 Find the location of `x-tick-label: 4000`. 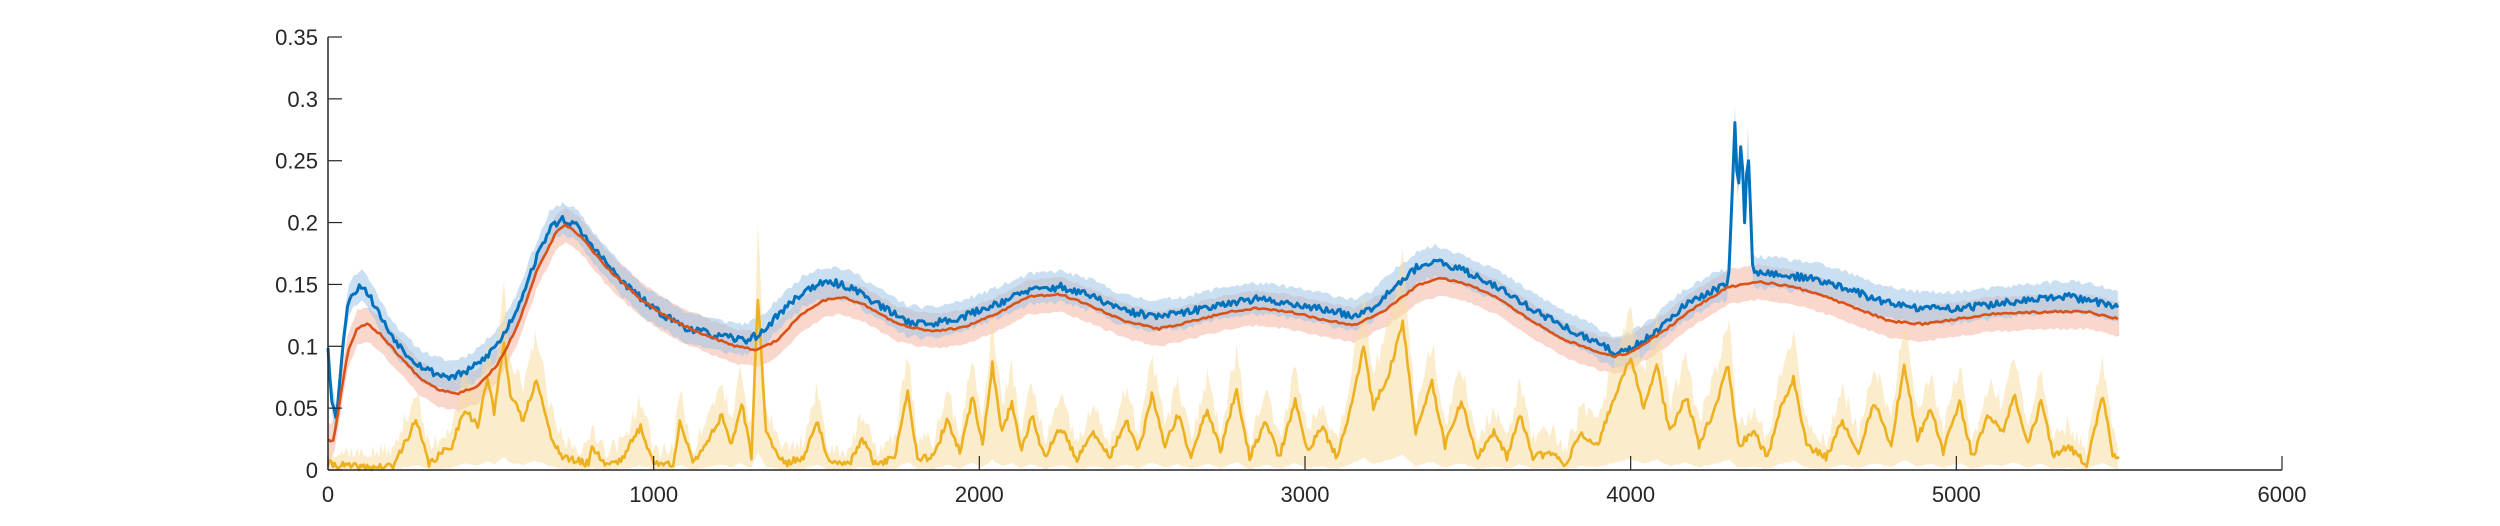

x-tick-label: 4000 is located at coordinates (1630, 494).